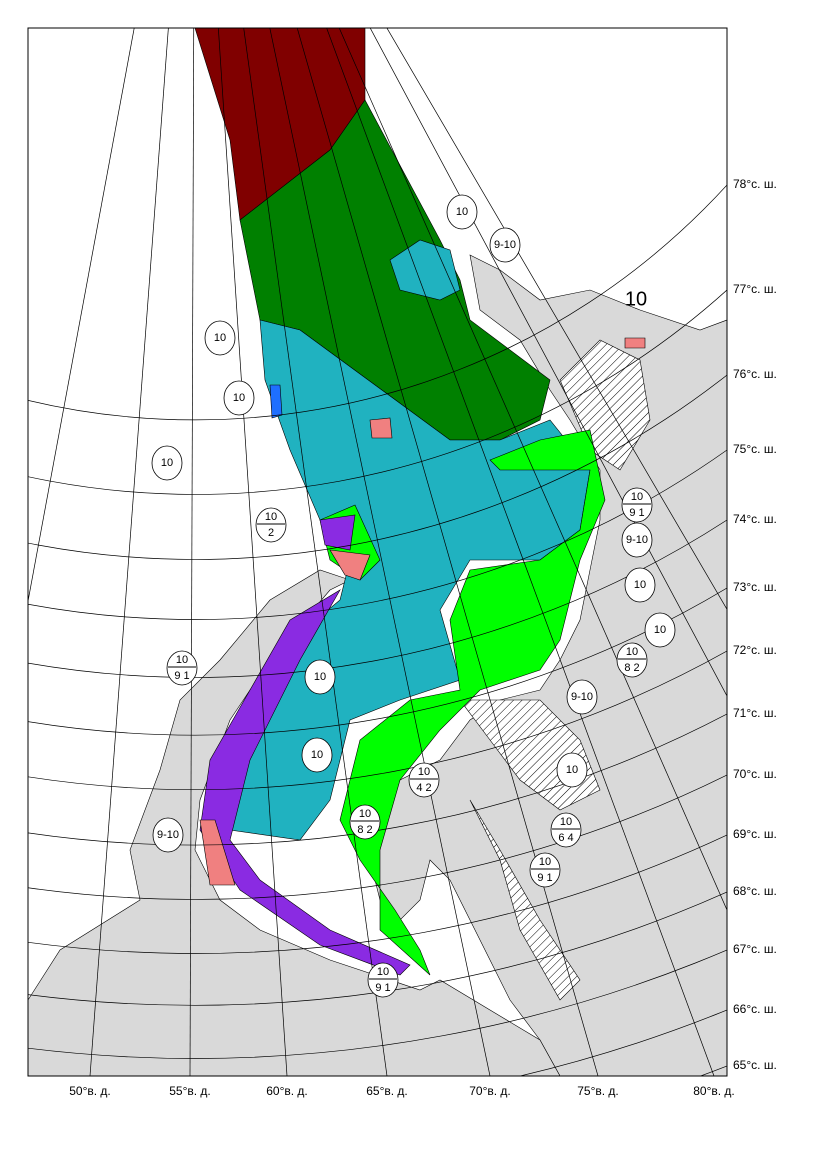 The image size is (827, 1174). I want to click on longitude-label: 60°в. д., so click(287, 1091).